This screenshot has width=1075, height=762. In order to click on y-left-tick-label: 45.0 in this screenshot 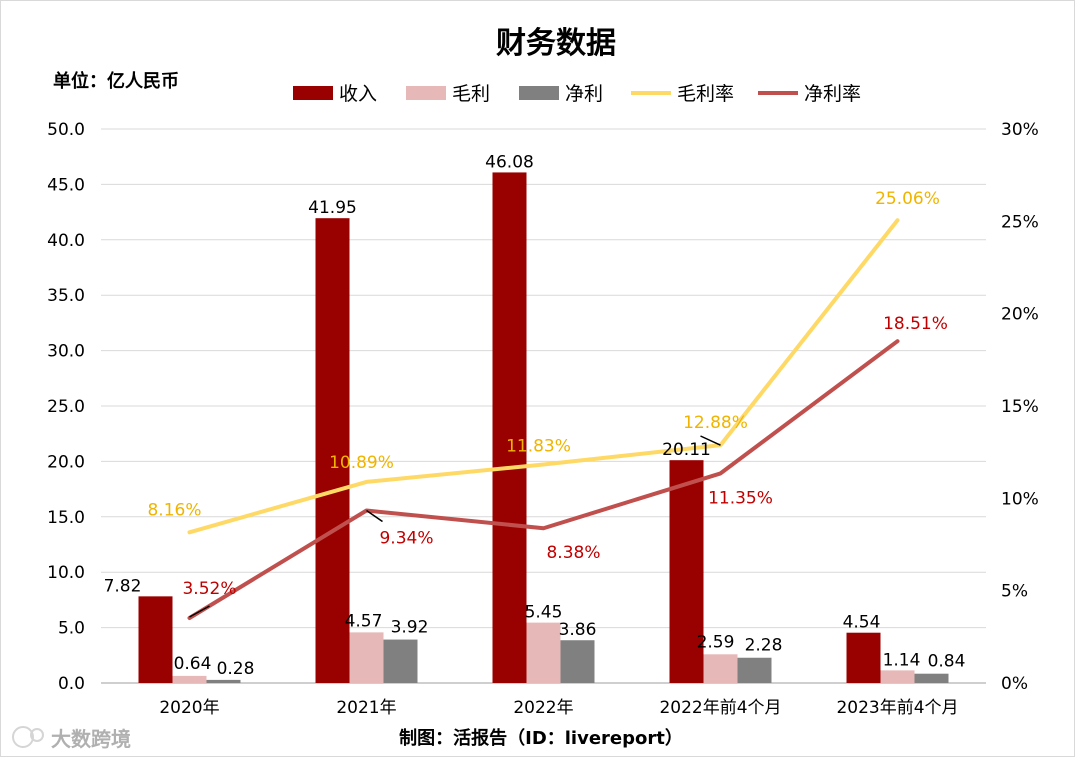, I will do `click(66, 185)`.